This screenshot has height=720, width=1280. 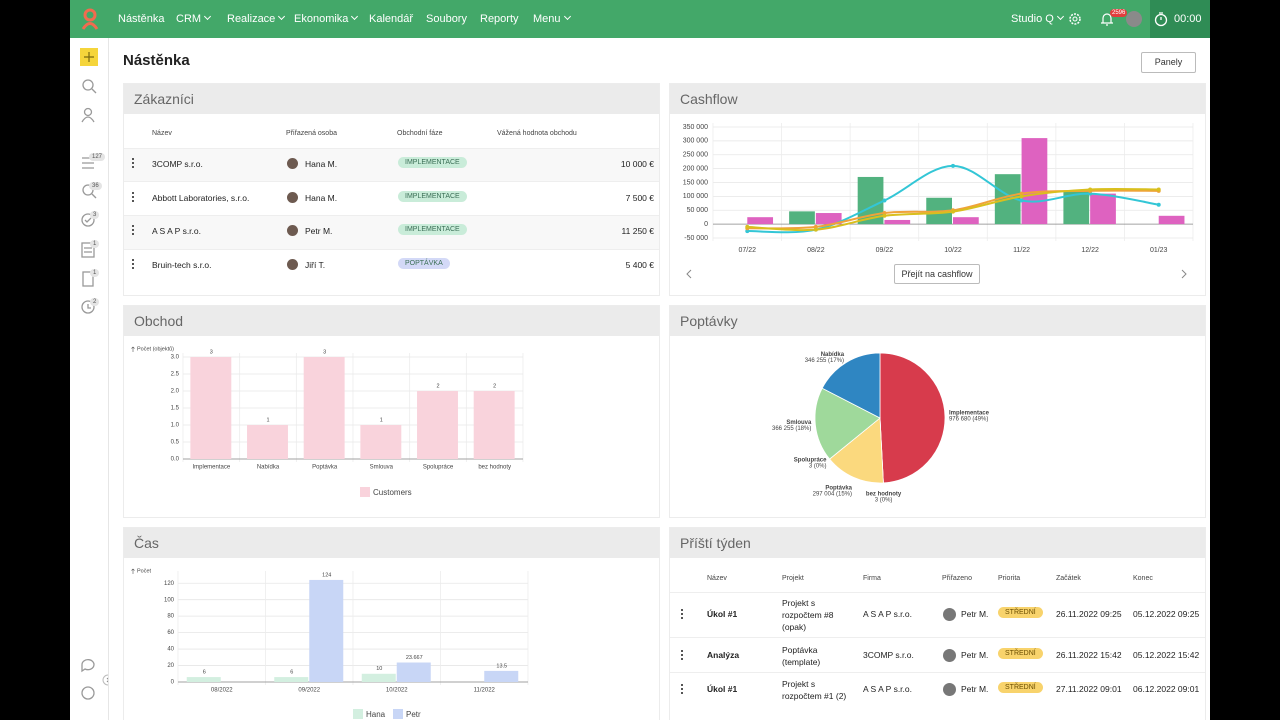 I want to click on next-week-panel: Příští týden, so click(x=937, y=623).